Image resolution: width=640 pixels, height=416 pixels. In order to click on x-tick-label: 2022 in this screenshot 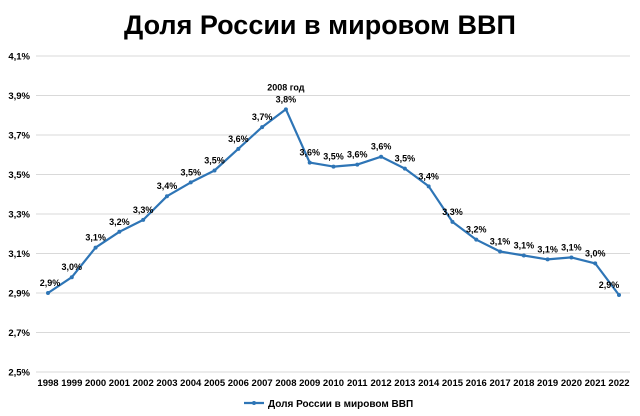, I will do `click(618, 383)`.